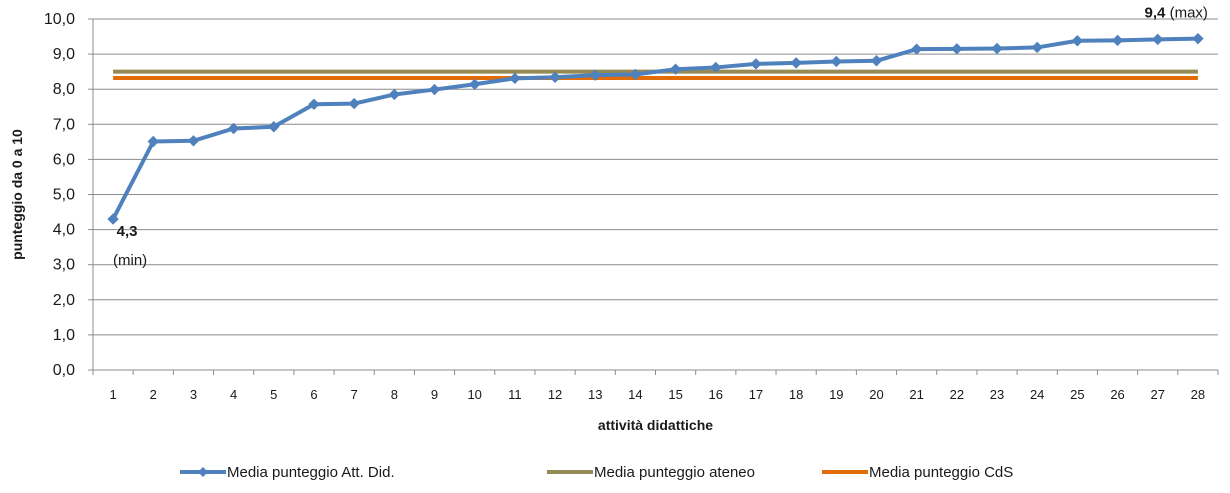  What do you see at coordinates (203, 472) in the screenshot?
I see `legend-marker` at bounding box center [203, 472].